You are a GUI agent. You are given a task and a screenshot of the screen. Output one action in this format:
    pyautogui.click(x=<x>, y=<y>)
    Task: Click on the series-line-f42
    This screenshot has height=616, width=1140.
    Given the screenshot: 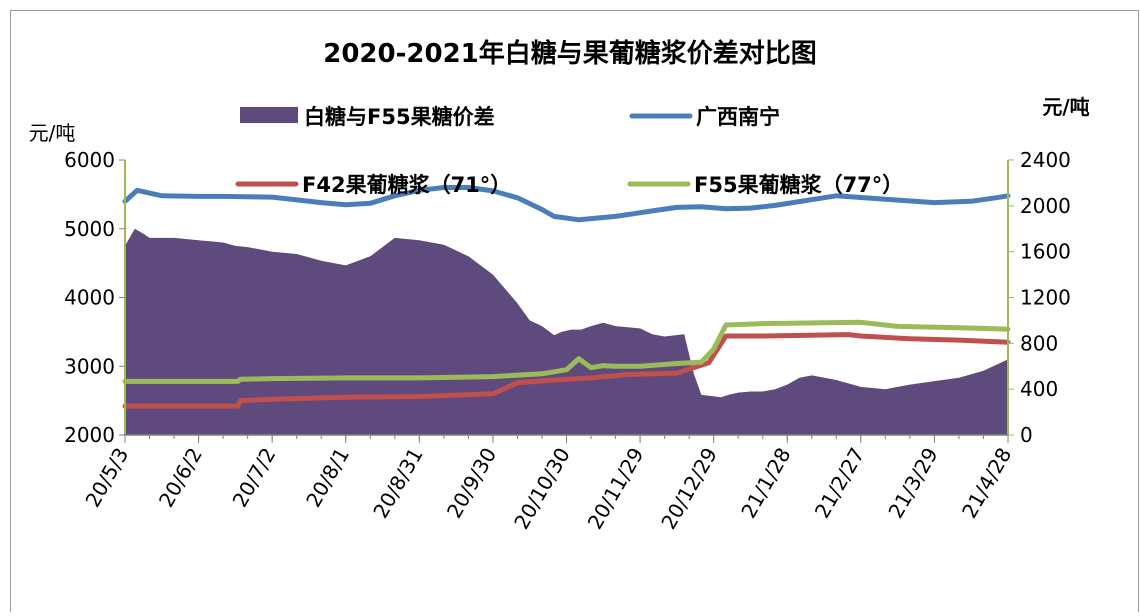 What is the action you would take?
    pyautogui.click(x=566, y=370)
    